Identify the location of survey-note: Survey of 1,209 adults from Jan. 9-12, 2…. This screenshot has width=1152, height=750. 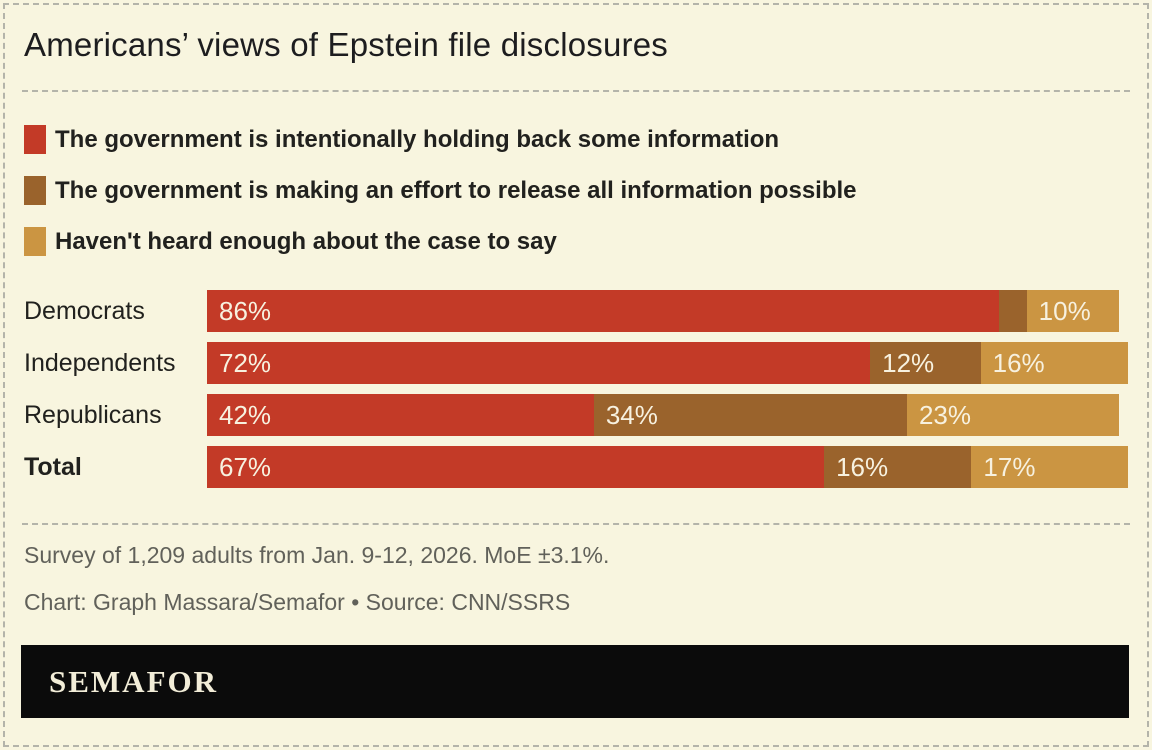
(317, 555).